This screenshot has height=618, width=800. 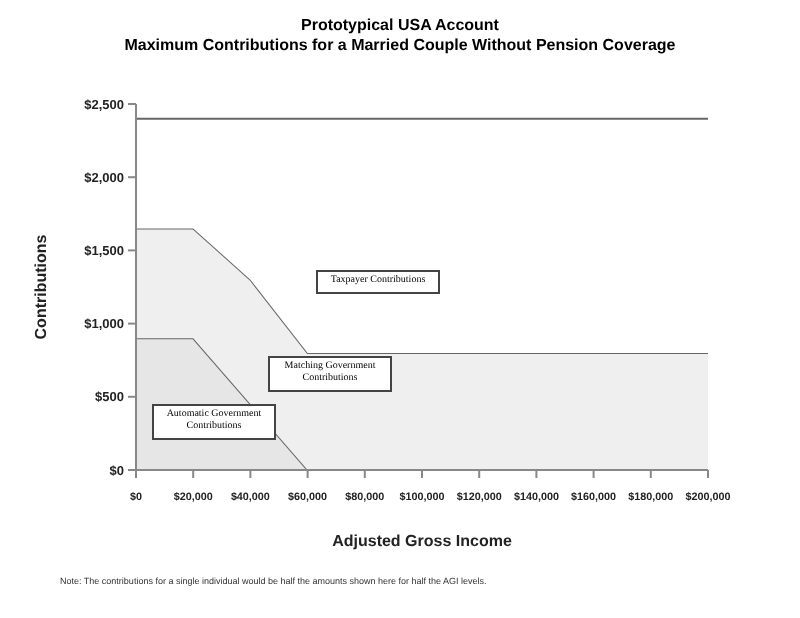 I want to click on chart-title: Prototypical USA Account, so click(x=400, y=26).